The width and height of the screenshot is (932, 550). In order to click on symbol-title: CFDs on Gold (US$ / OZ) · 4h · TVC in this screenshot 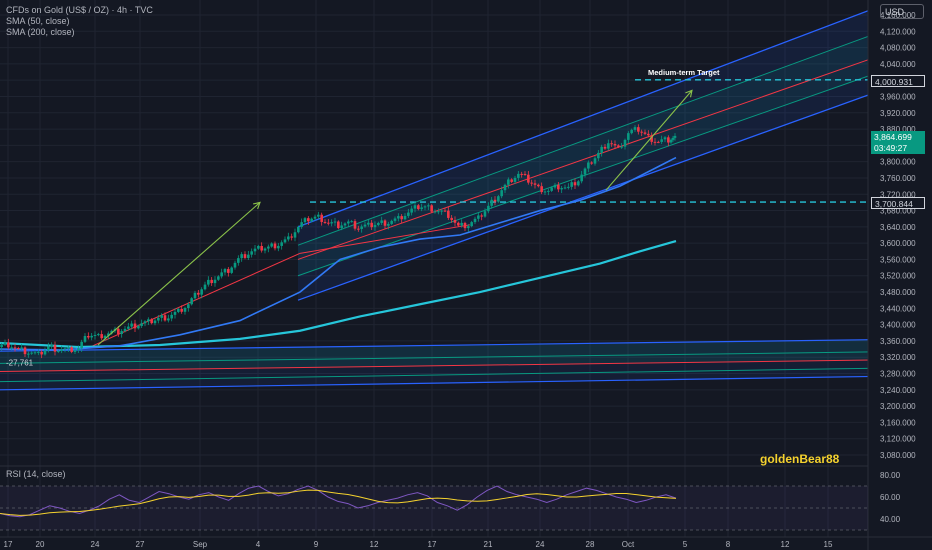, I will do `click(79, 10)`.